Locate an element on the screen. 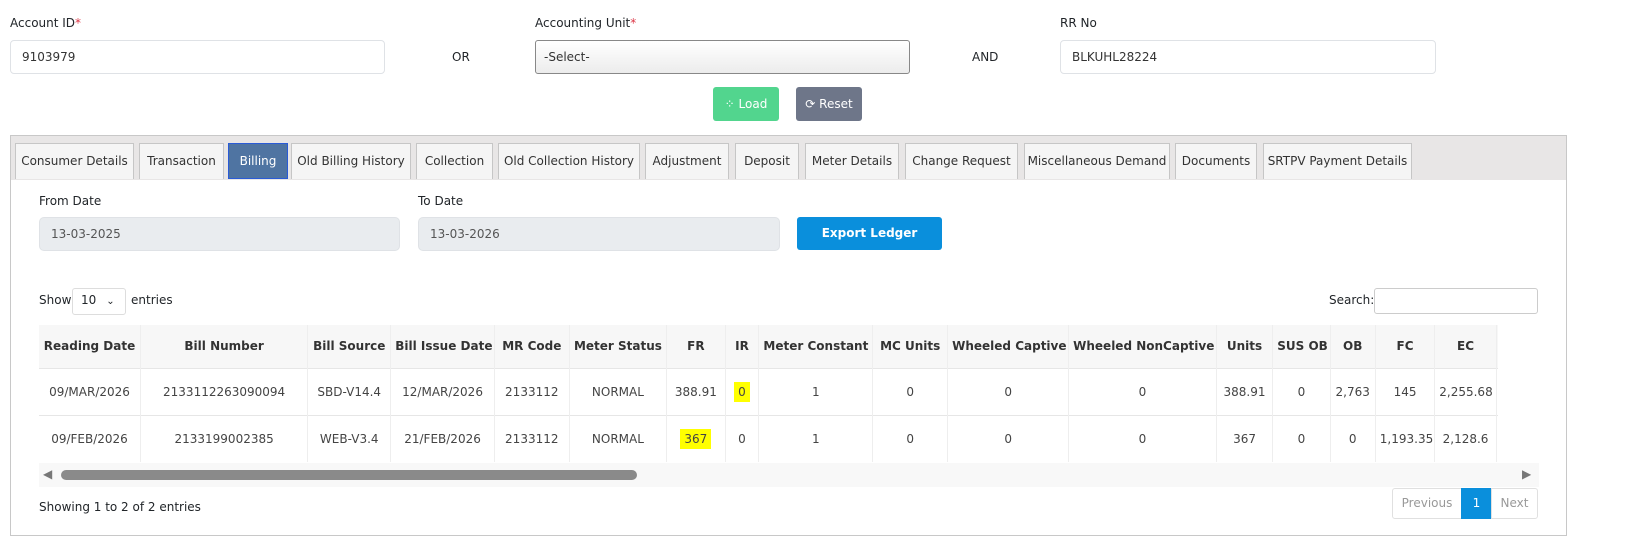 The height and width of the screenshot is (560, 1626). search-input is located at coordinates (1456, 301).